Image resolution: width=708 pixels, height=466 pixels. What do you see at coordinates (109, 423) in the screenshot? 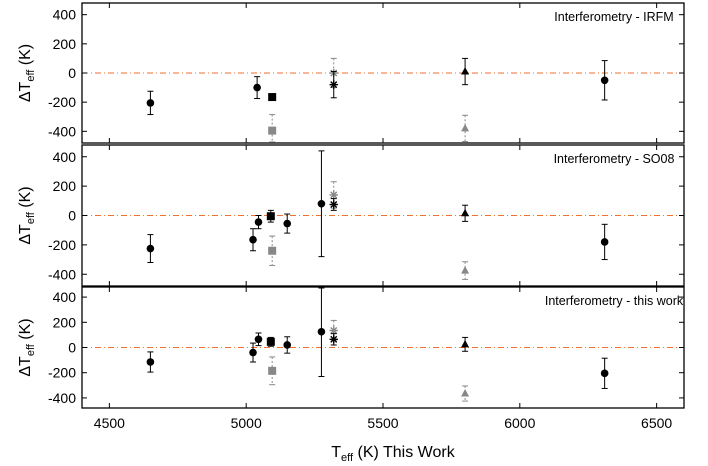
I see `x-tick-label: 4500` at bounding box center [109, 423].